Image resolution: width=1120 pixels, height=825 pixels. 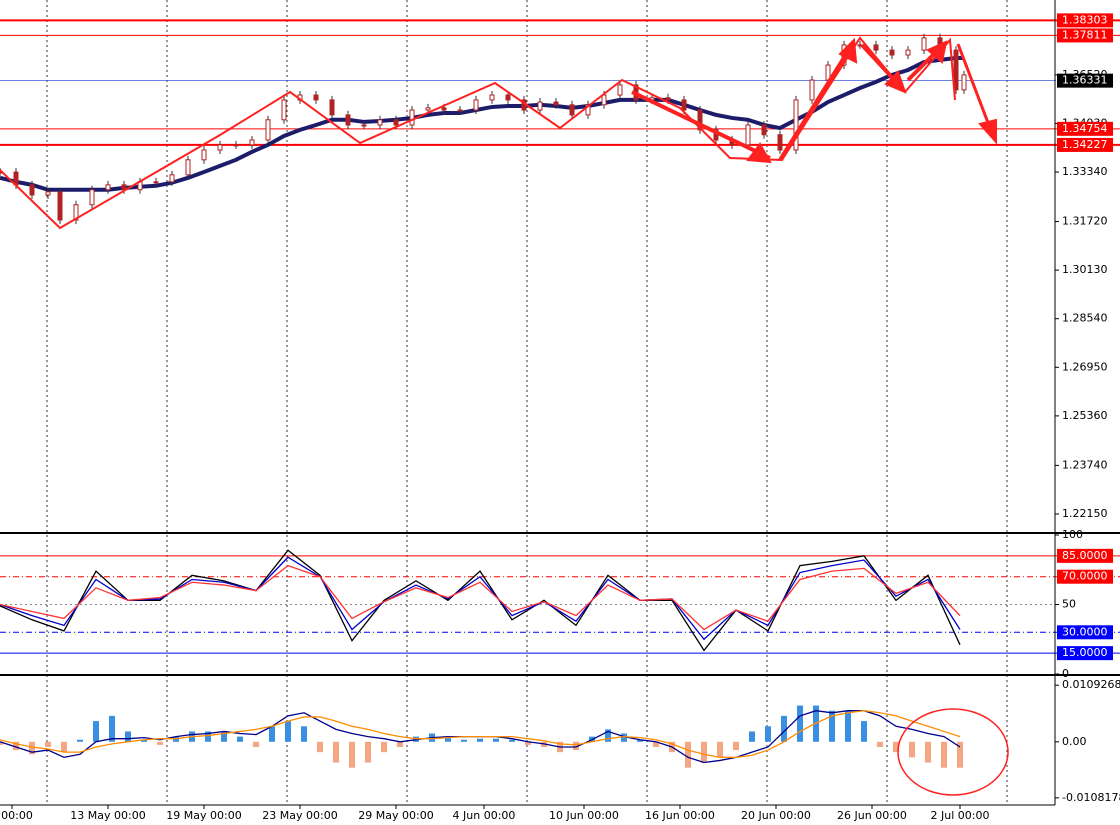 What do you see at coordinates (1085, 513) in the screenshot?
I see `y-tick-label: 1.22150` at bounding box center [1085, 513].